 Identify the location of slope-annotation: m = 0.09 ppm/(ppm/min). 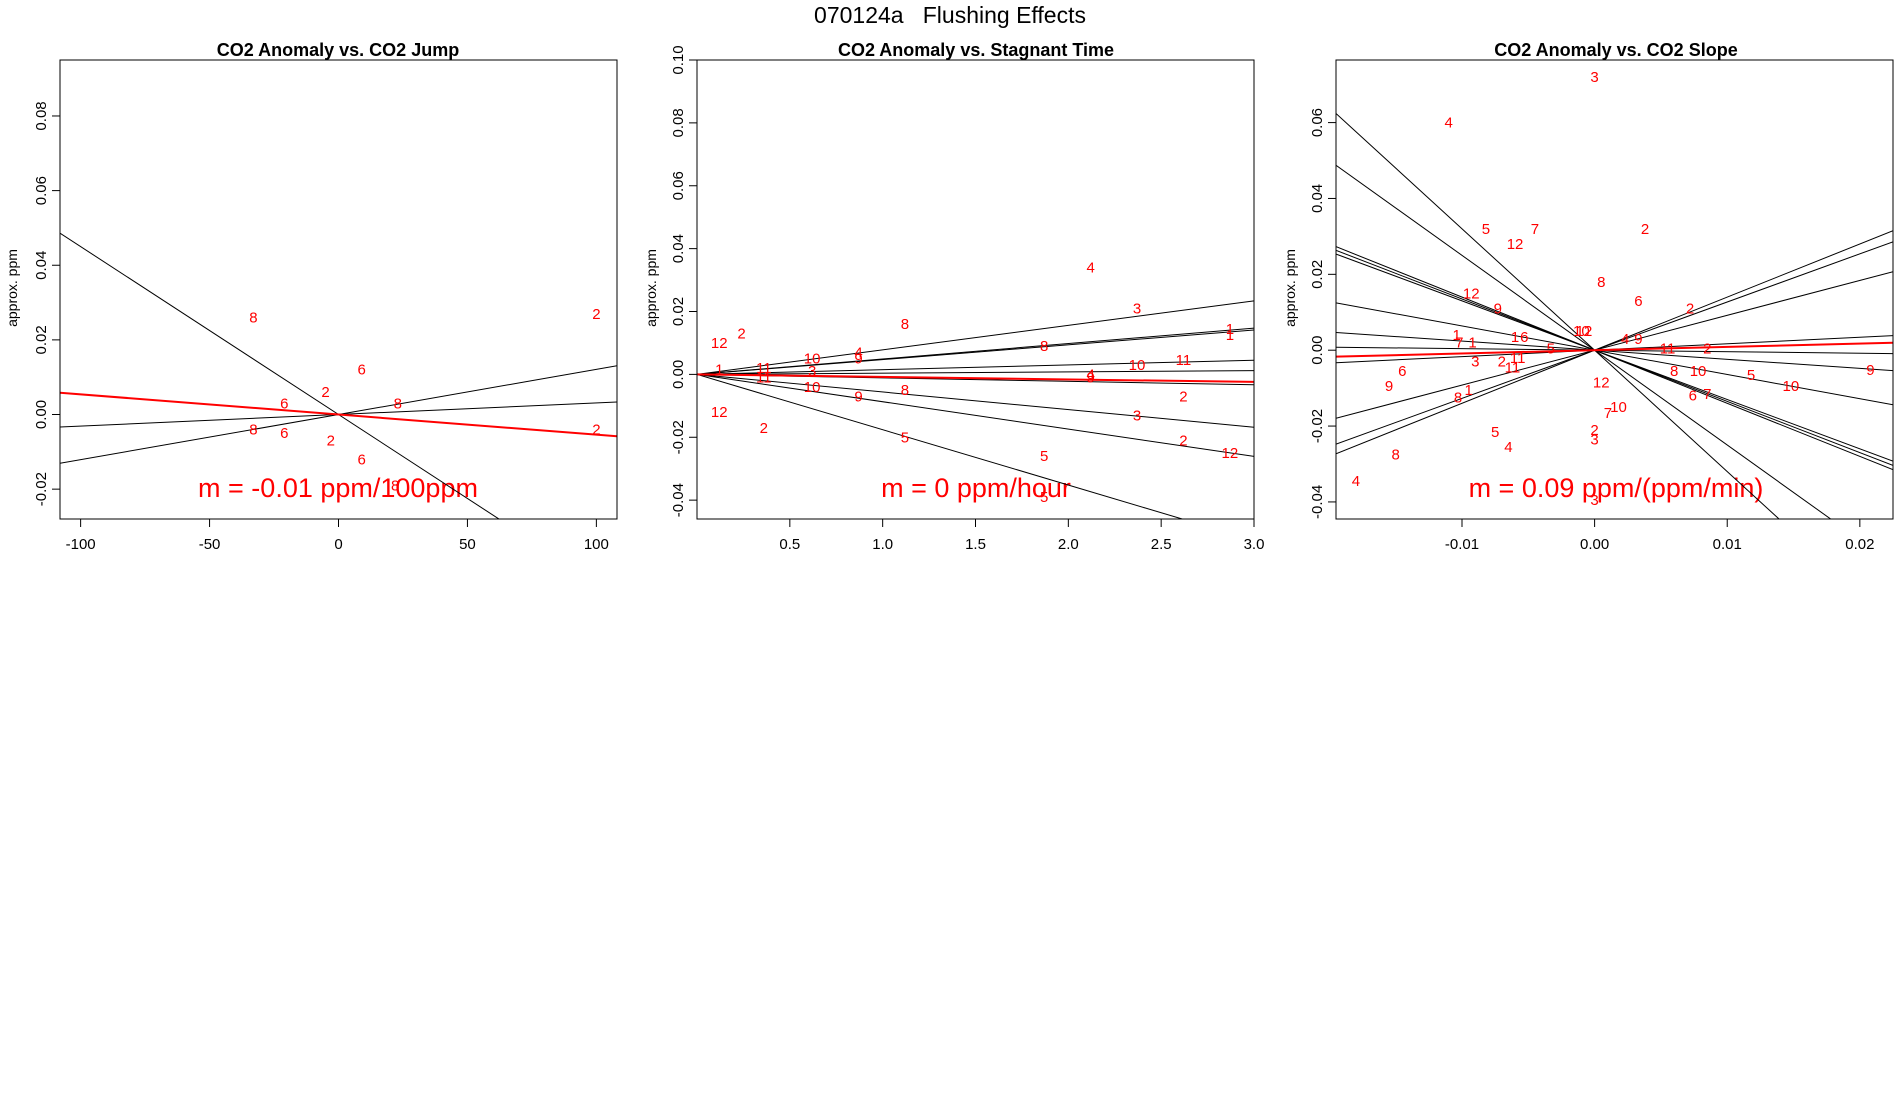
(1616, 488).